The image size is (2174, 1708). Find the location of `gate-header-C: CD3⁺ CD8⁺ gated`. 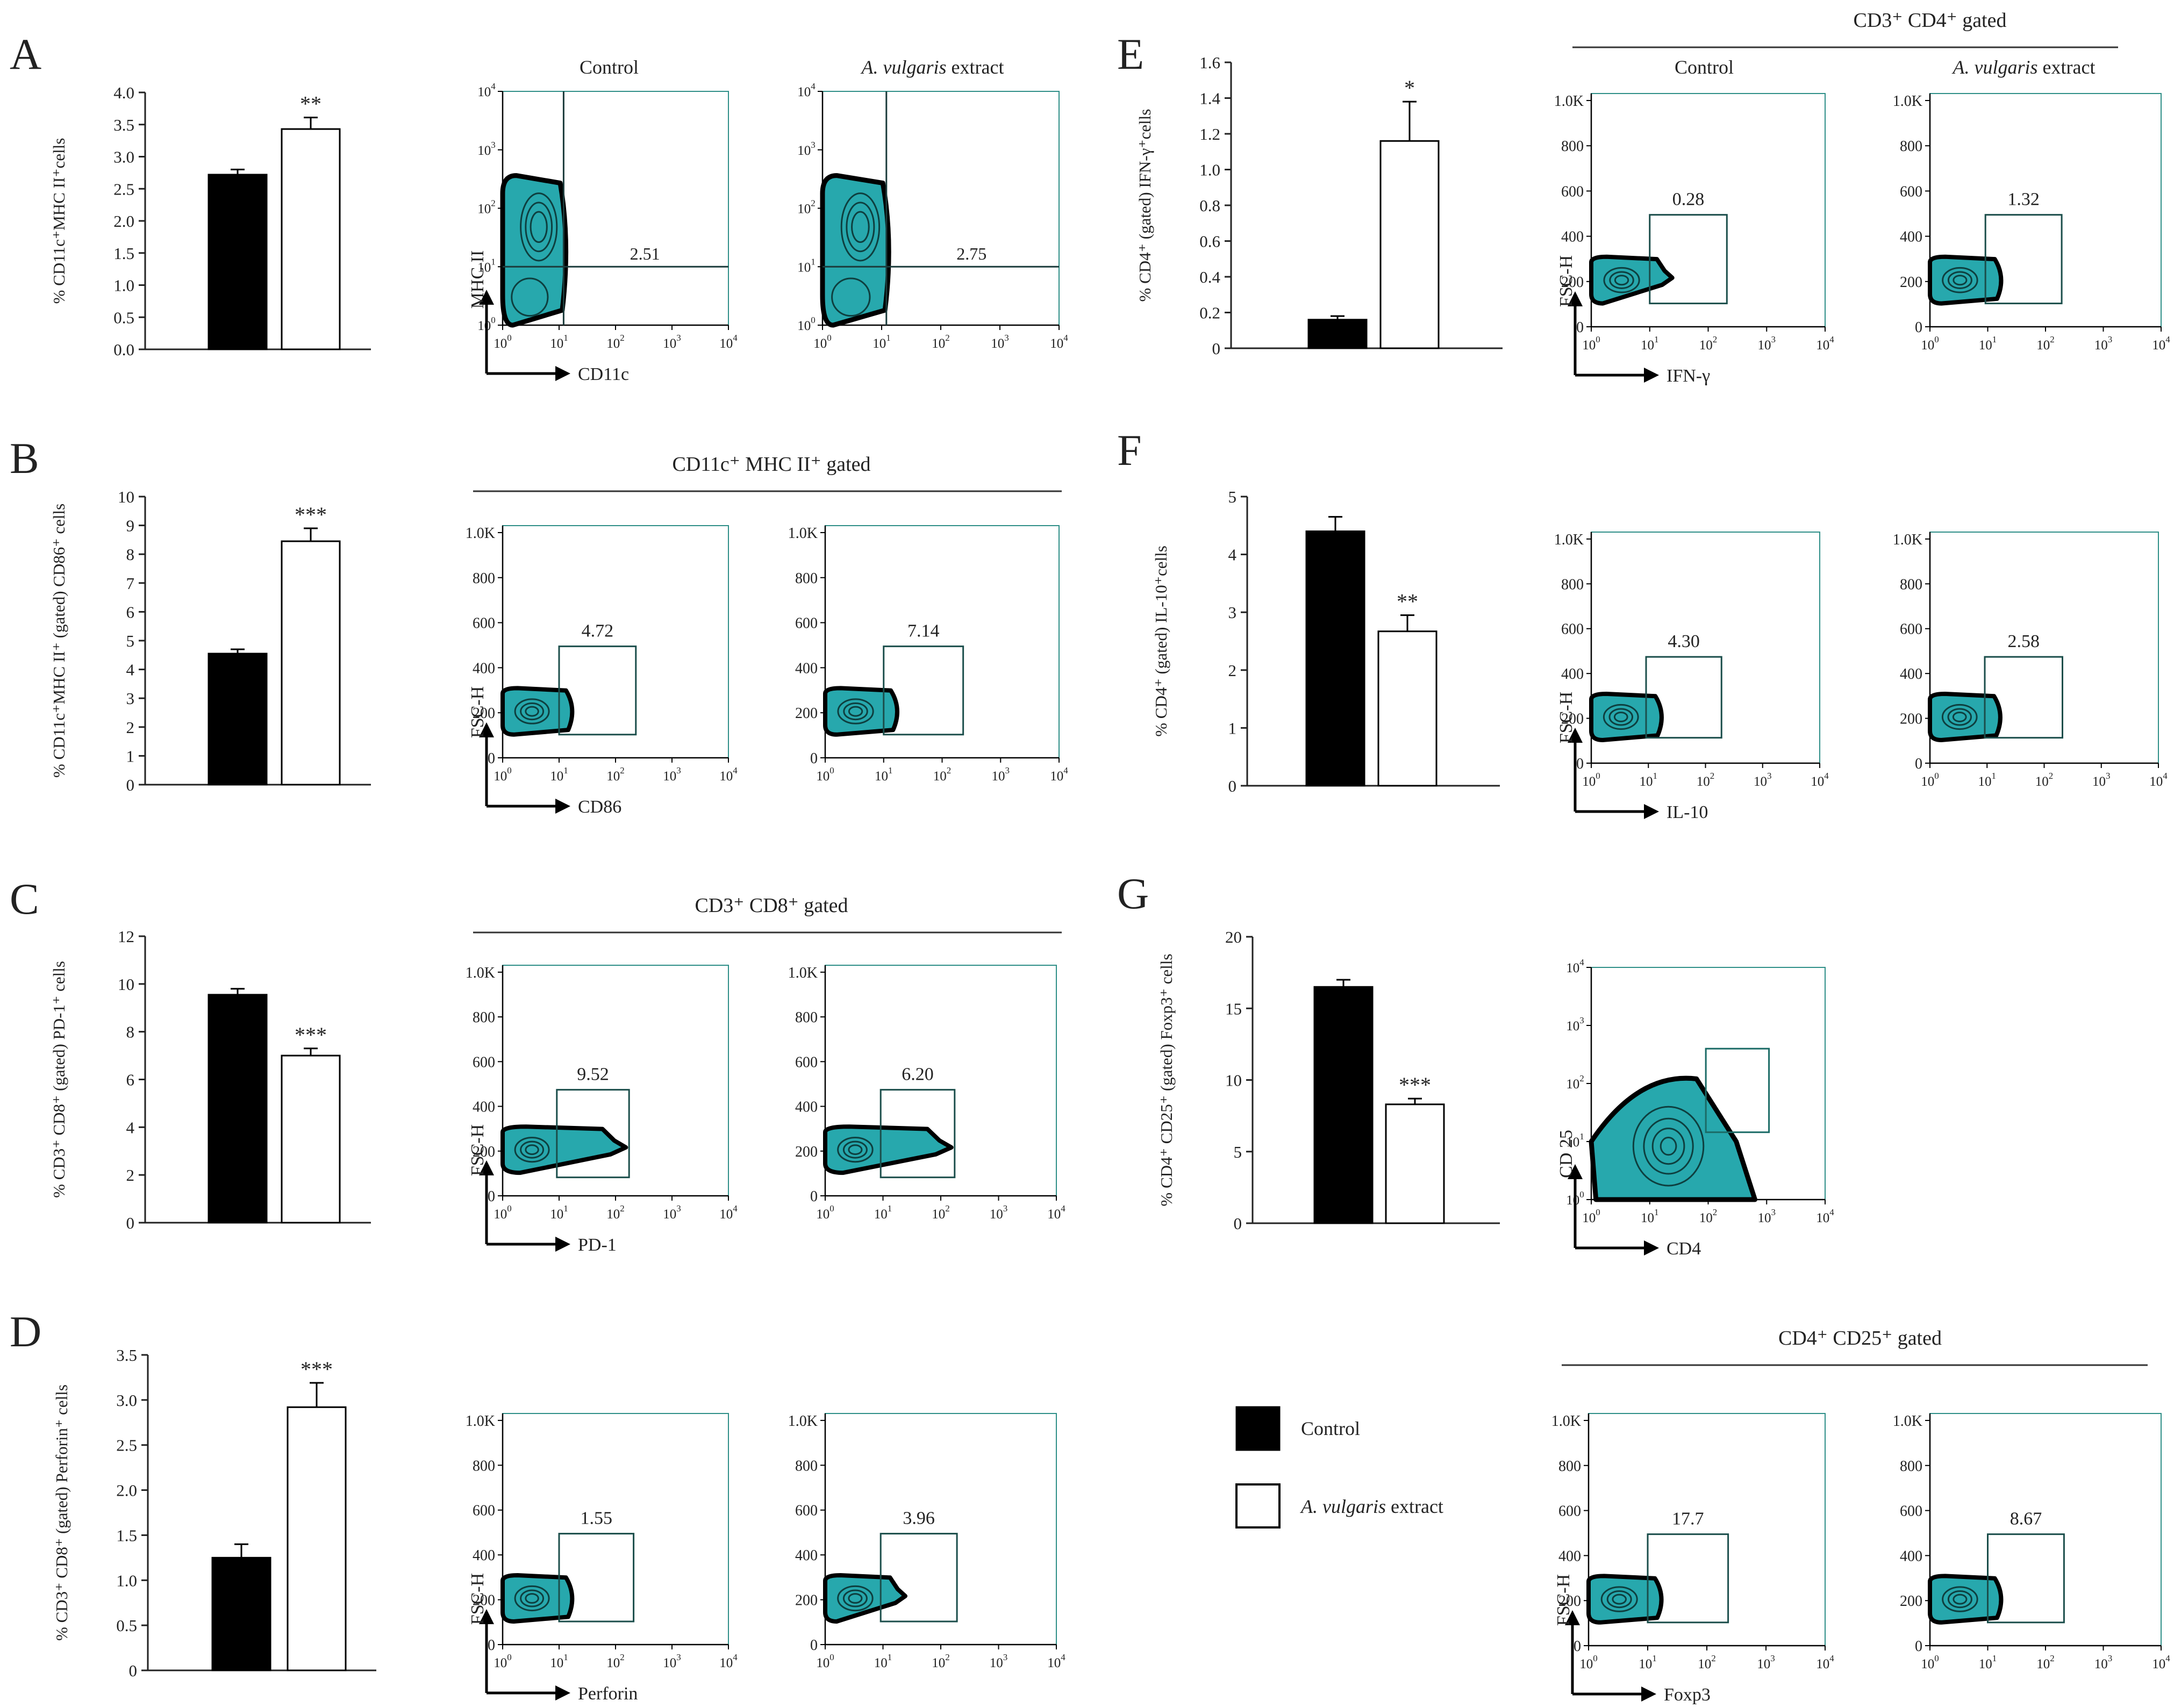

gate-header-C: CD3⁺ CD8⁺ gated is located at coordinates (771, 905).